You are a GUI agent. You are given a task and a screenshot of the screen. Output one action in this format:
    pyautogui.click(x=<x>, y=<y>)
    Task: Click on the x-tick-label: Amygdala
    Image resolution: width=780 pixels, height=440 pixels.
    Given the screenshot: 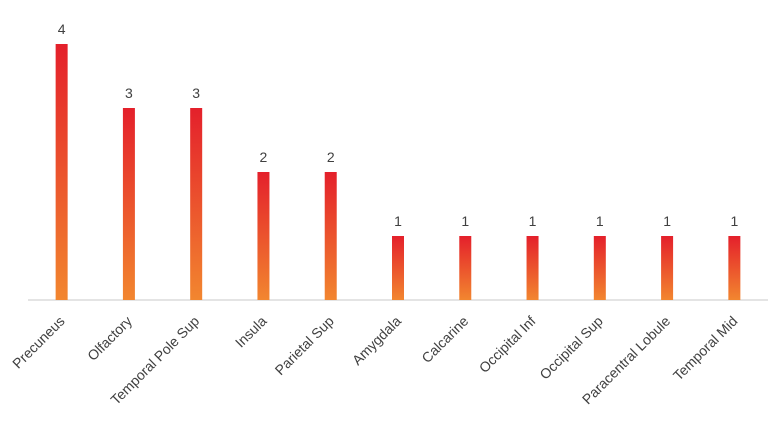 What is the action you would take?
    pyautogui.click(x=376, y=340)
    